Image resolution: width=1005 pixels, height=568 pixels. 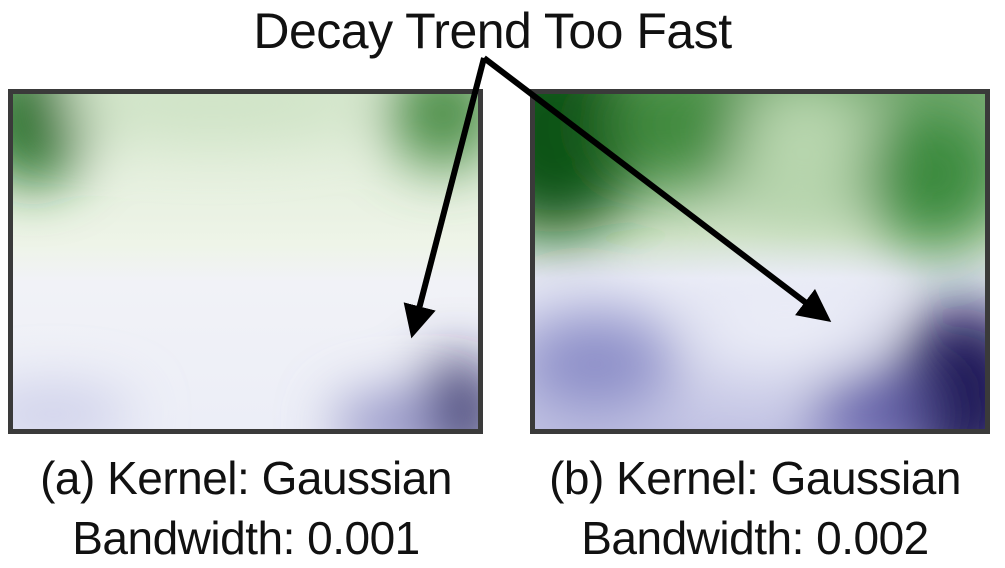 I want to click on figure-title: Decay Trend Too Fast, so click(x=492, y=31).